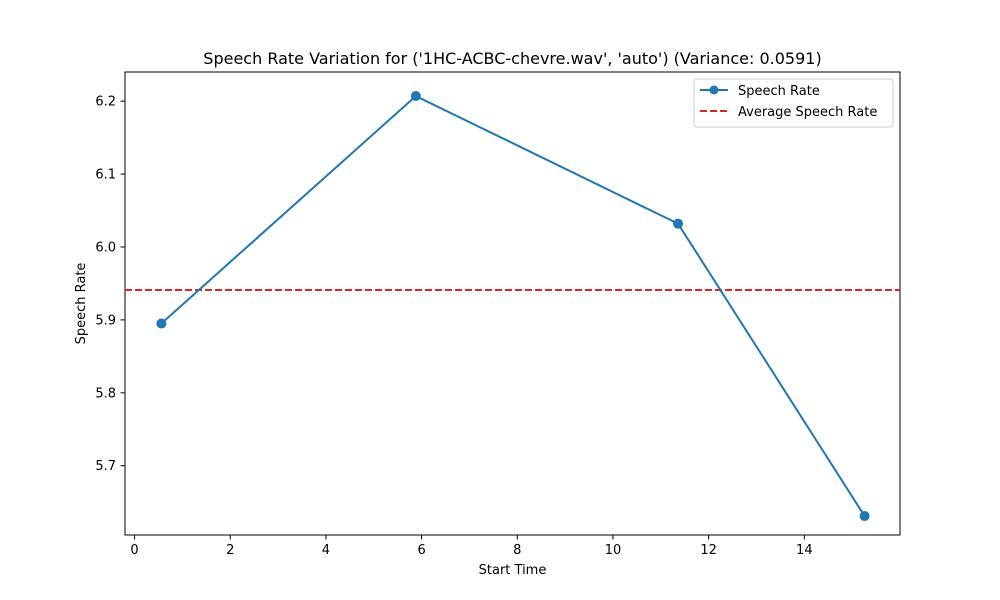 The image size is (1000, 600). Describe the element at coordinates (105, 175) in the screenshot. I see `y-tick-label: 6.1` at that location.